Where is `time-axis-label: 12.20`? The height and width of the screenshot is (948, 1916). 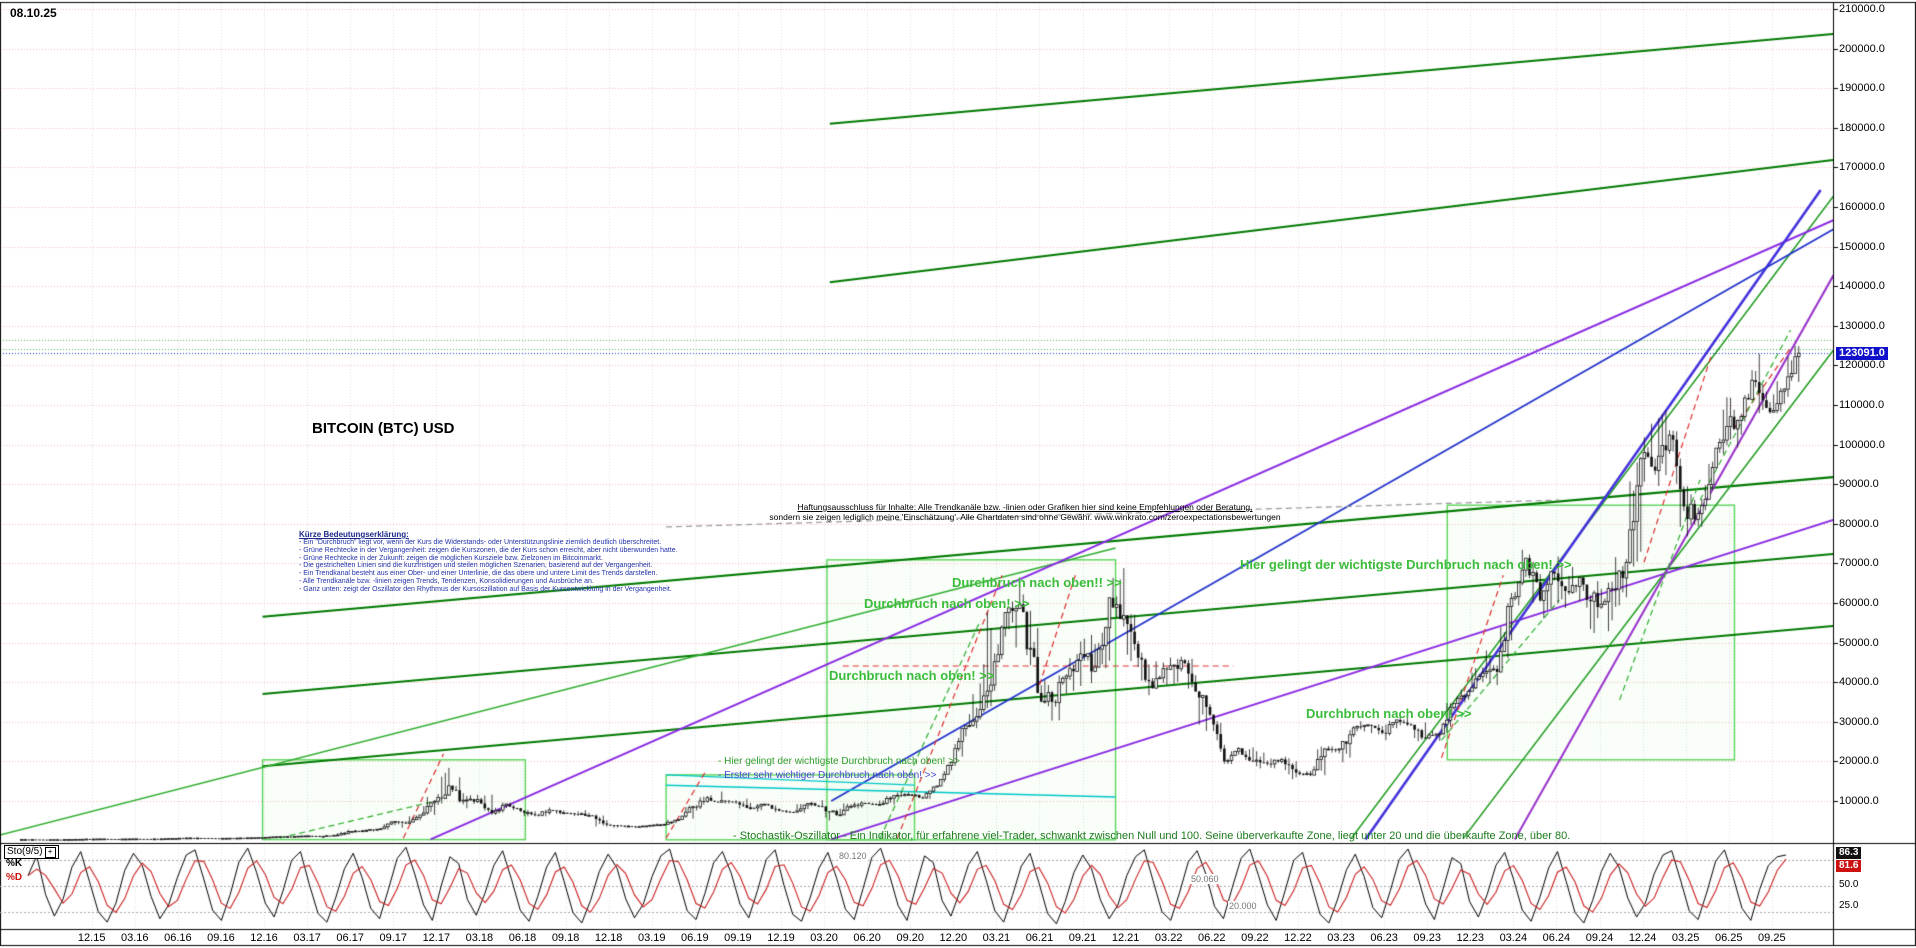 time-axis-label: 12.20 is located at coordinates (953, 938).